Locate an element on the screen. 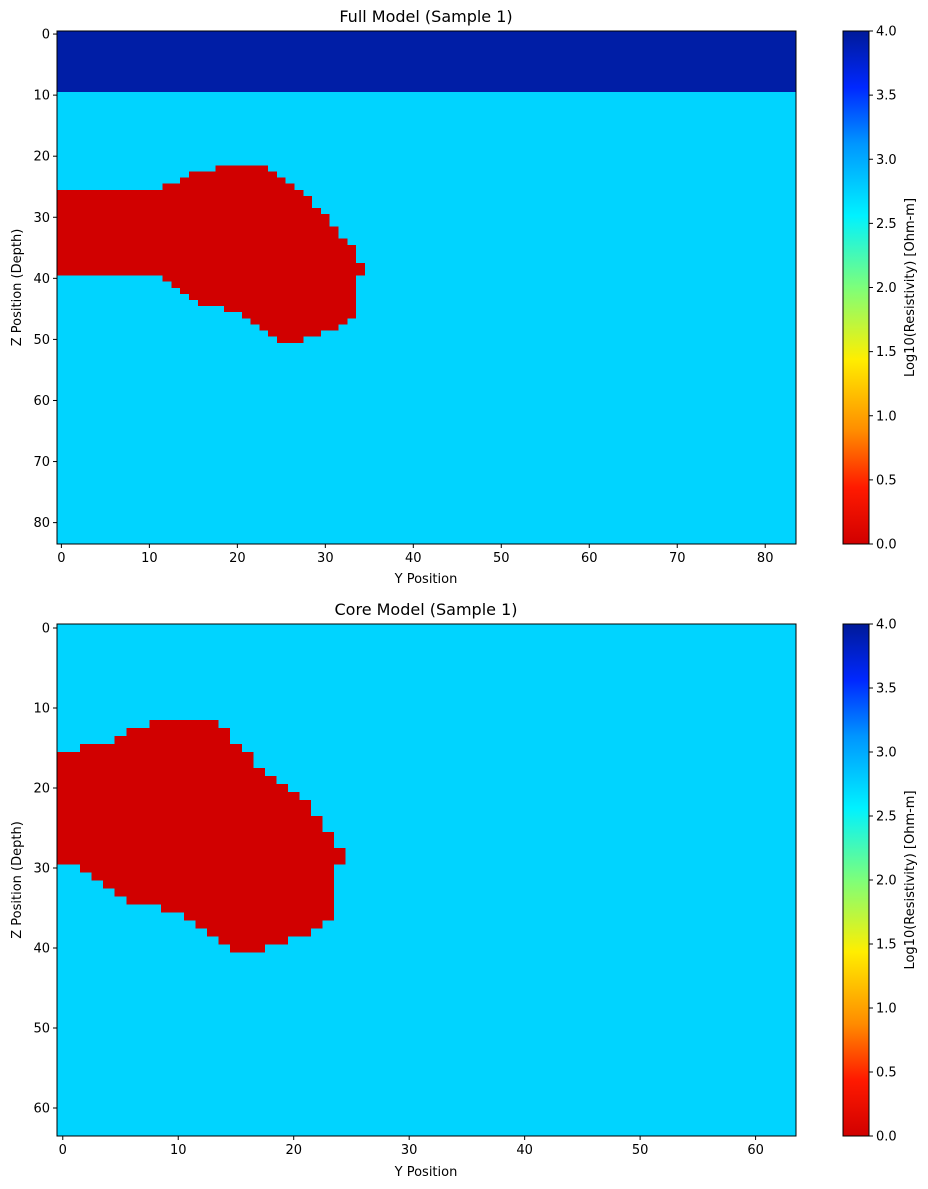 The height and width of the screenshot is (1189, 928). core-model-y-axis-label: Z Position (Depth) is located at coordinates (17, 880).